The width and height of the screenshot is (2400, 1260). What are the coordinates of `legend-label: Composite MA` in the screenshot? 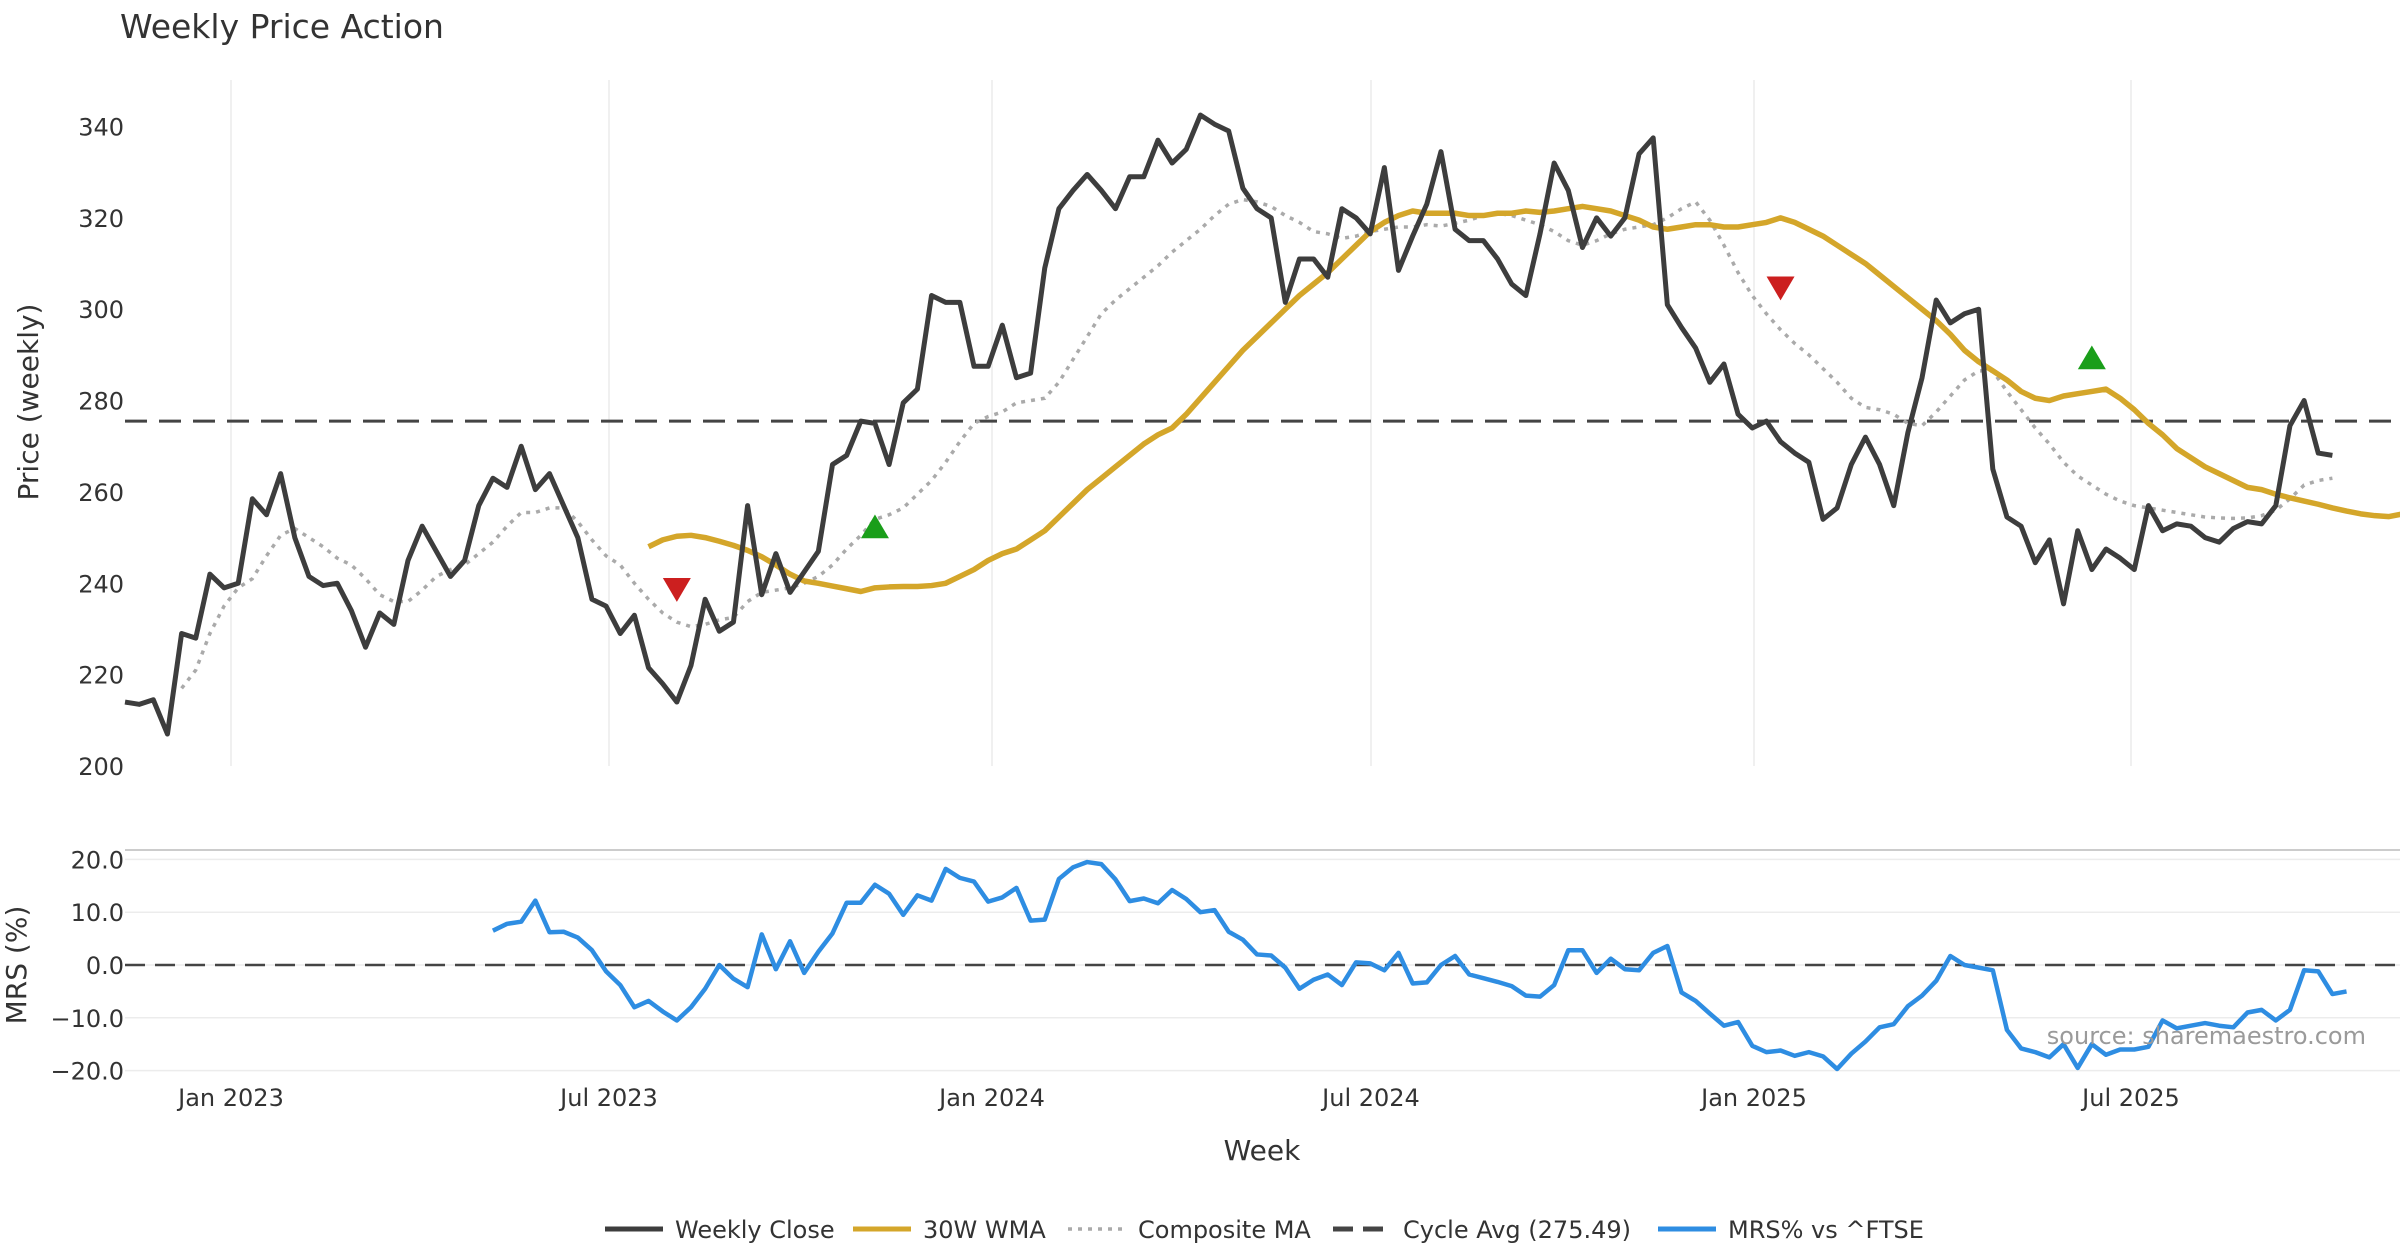 It's located at (1224, 1230).